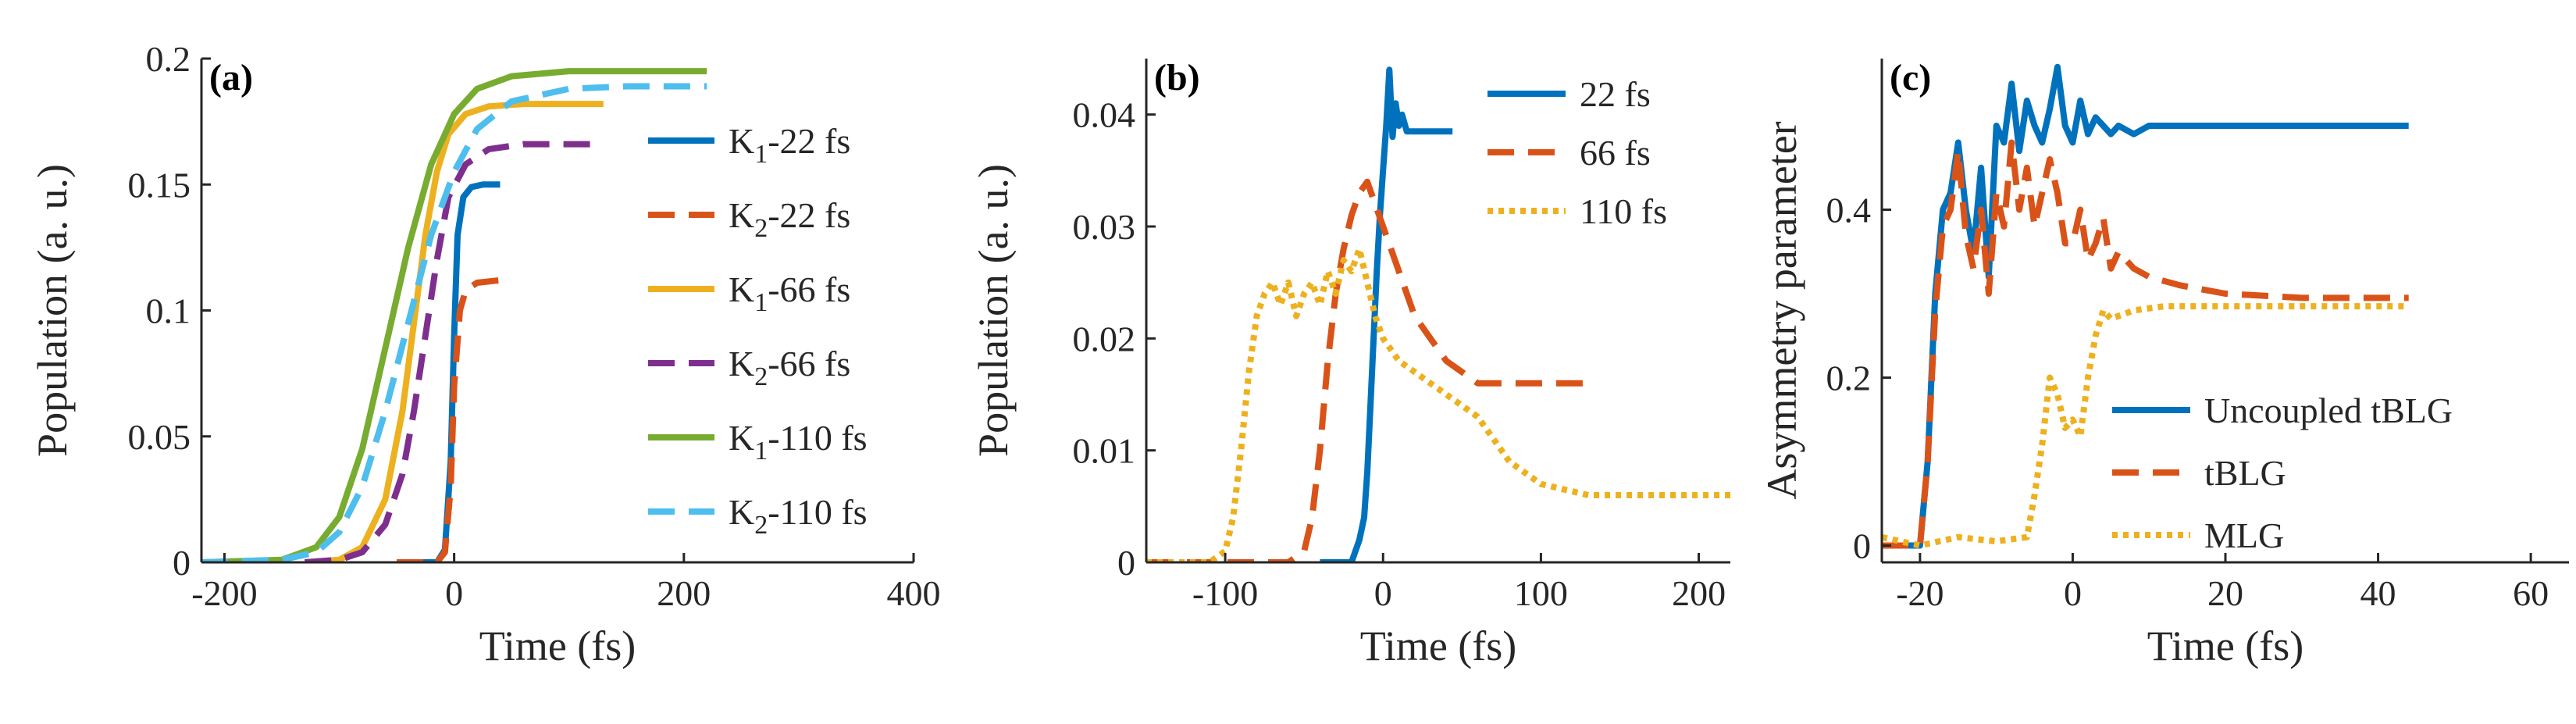 This screenshot has width=2576, height=724. Describe the element at coordinates (2225, 593) in the screenshot. I see `x-tick-label: 20` at that location.